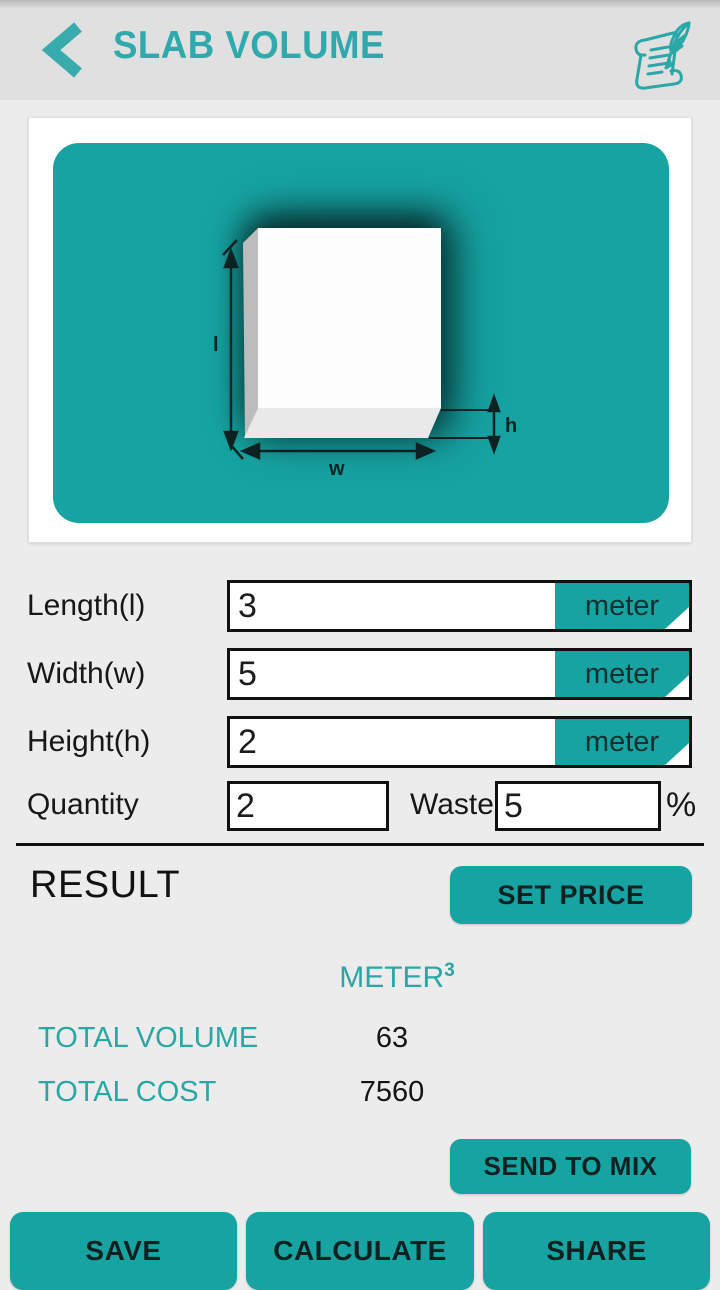 This screenshot has width=720, height=1290. Describe the element at coordinates (681, 805) in the screenshot. I see `waste-percent-suffix: %` at that location.